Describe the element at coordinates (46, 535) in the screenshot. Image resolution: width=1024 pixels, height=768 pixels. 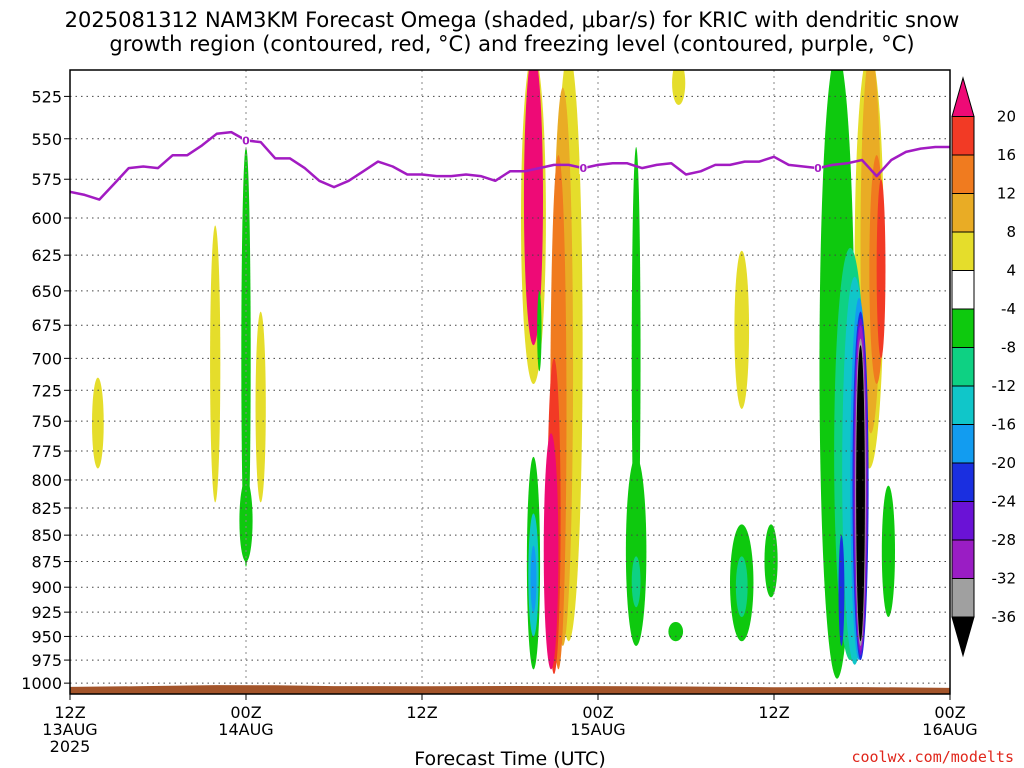
I see `y-tick-label-850: 850` at that location.